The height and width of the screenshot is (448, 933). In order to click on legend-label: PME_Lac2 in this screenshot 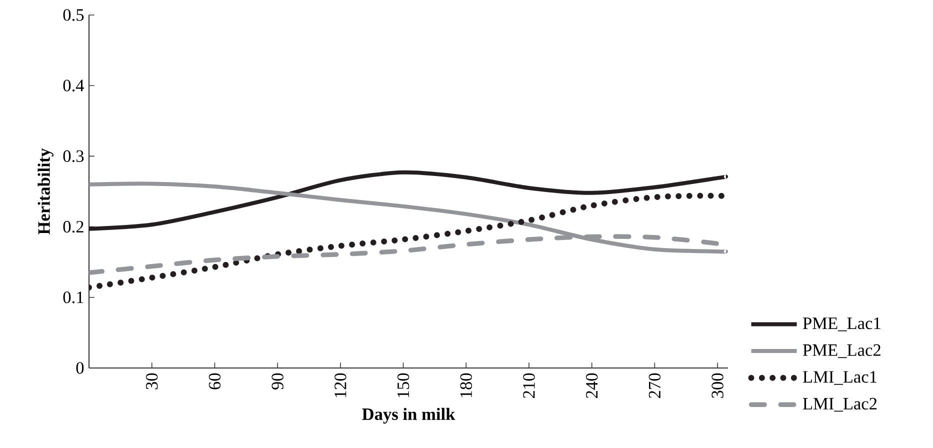, I will do `click(841, 351)`.